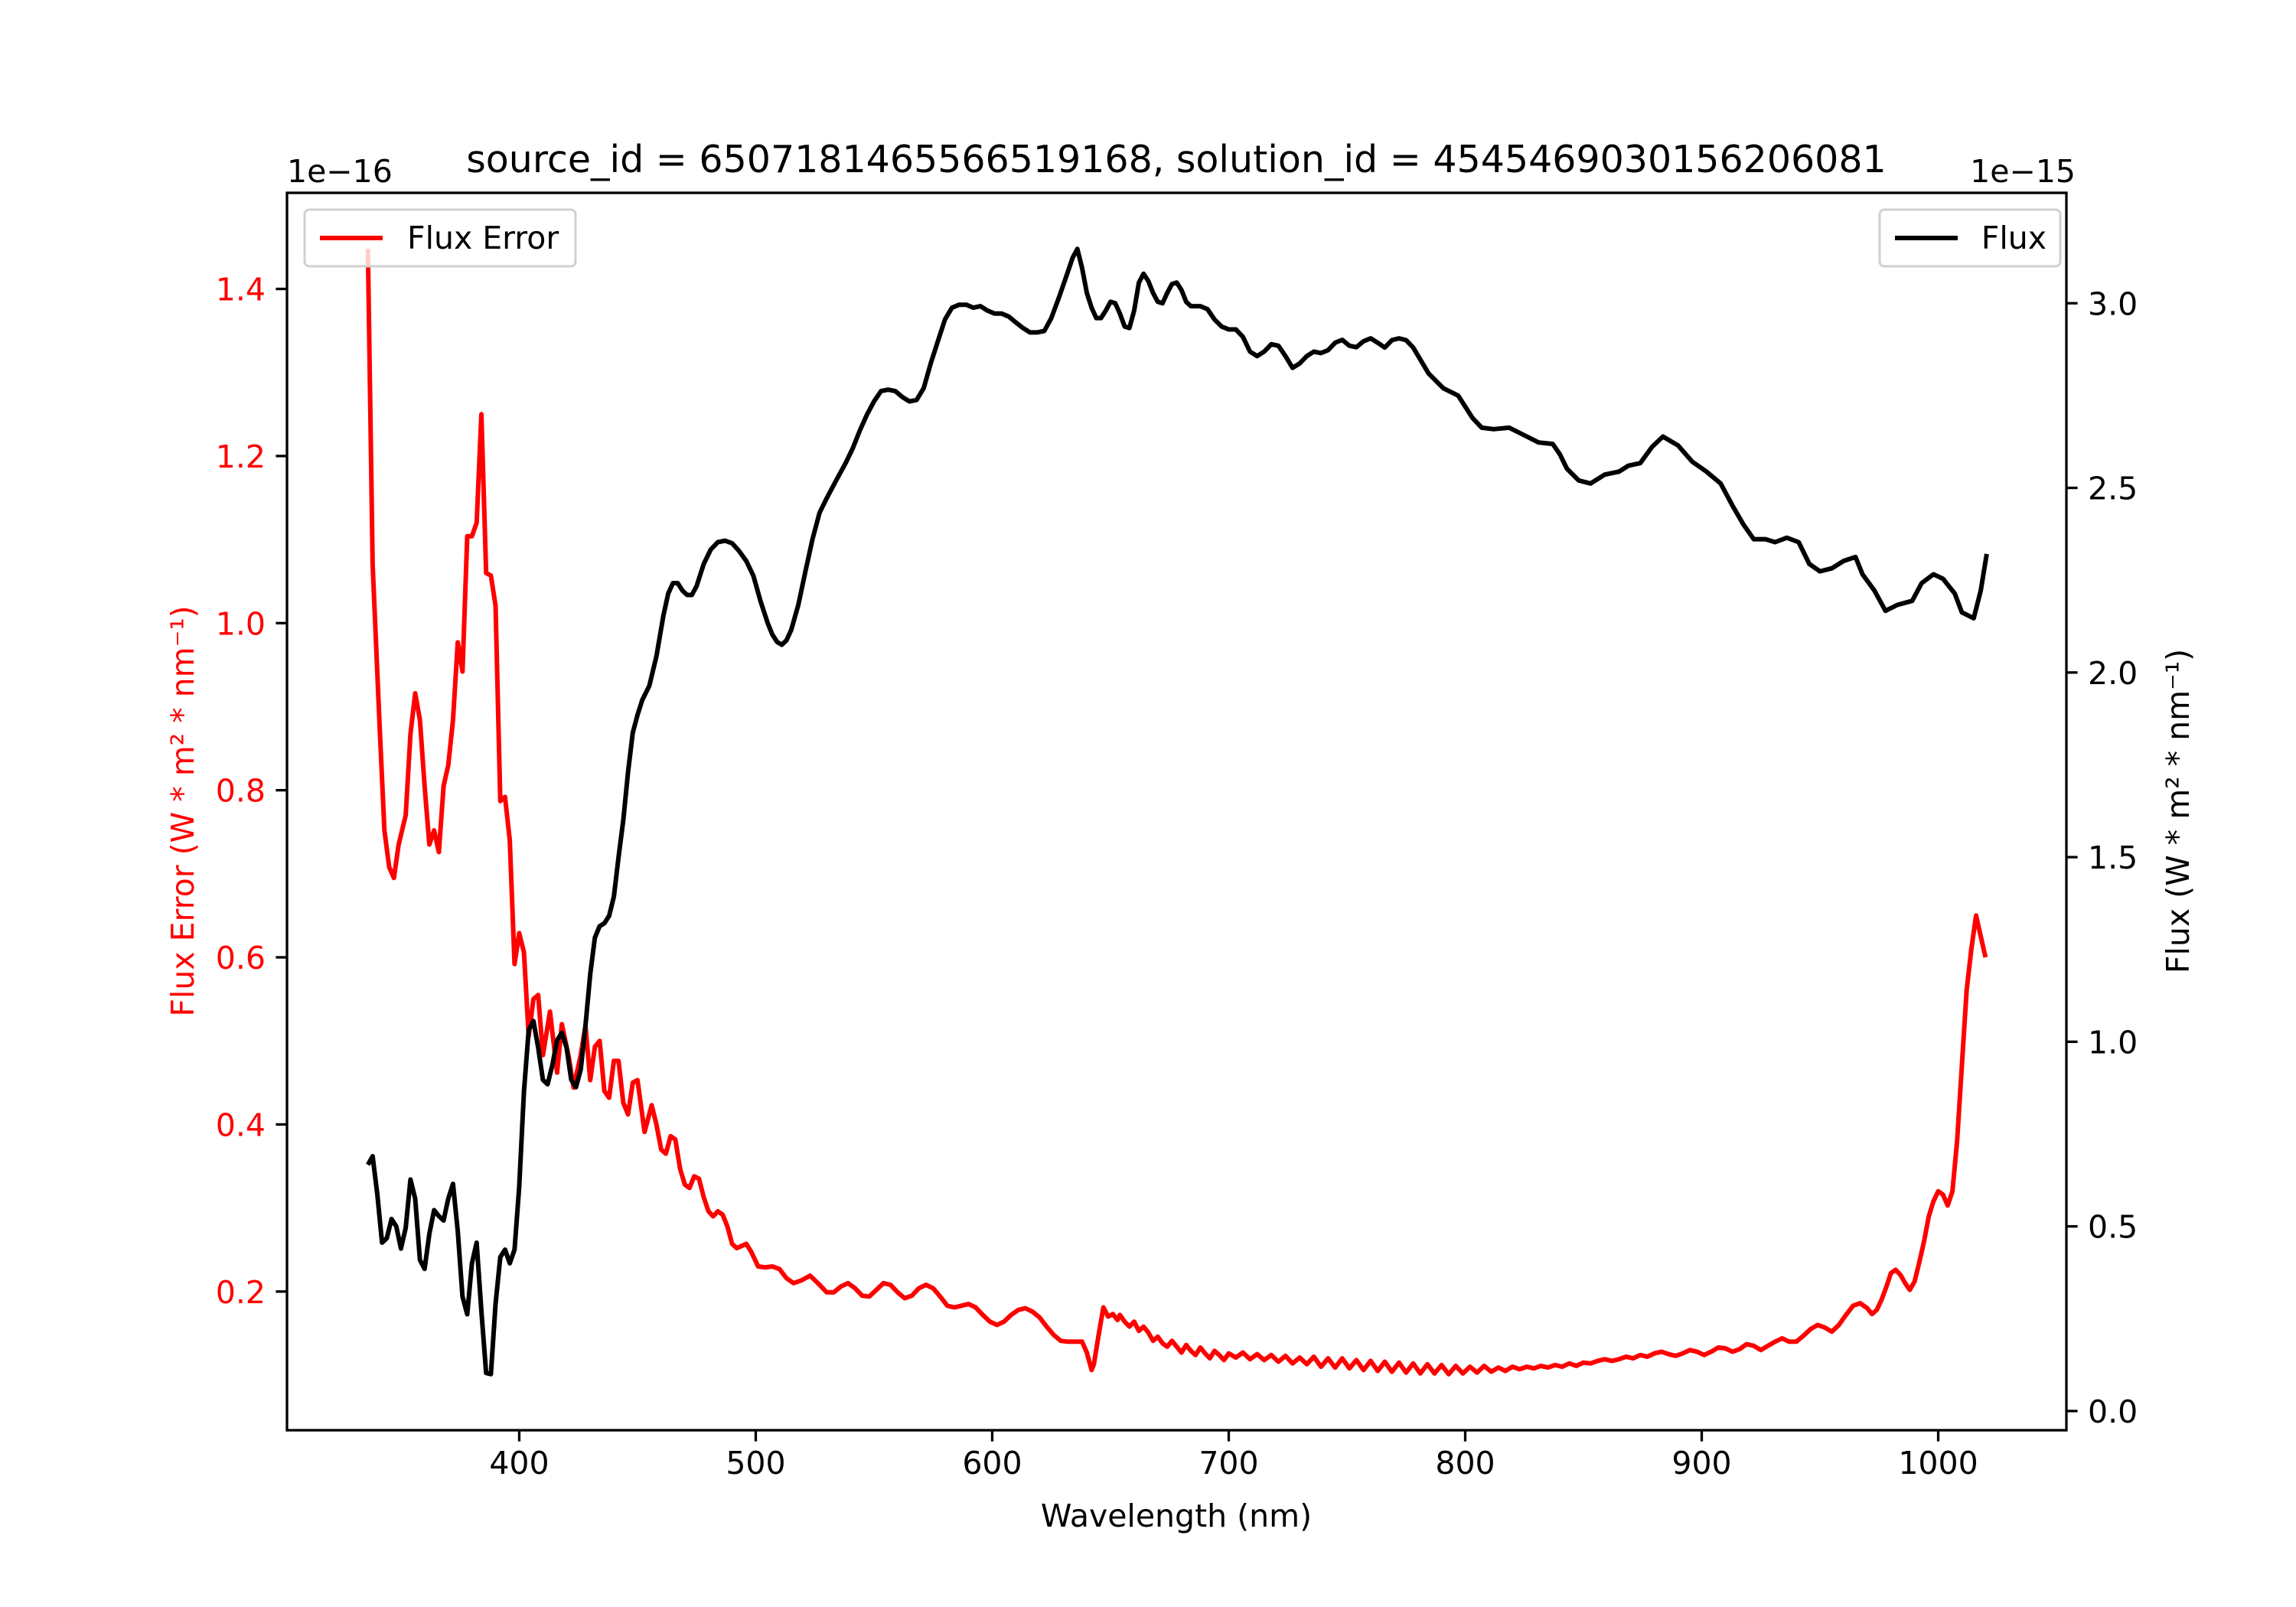 The height and width of the screenshot is (1607, 2296). What do you see at coordinates (2014, 238) in the screenshot?
I see `legend-label-flux: Flux` at bounding box center [2014, 238].